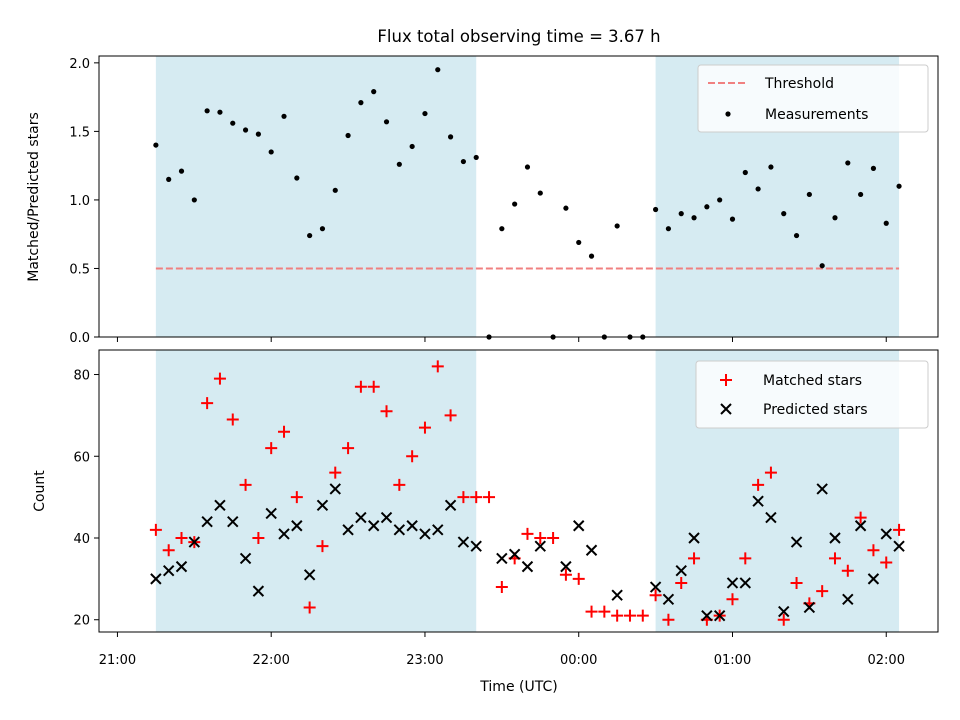 The width and height of the screenshot is (960, 720). I want to click on x-tick-label-0: 21:00, so click(117, 660).